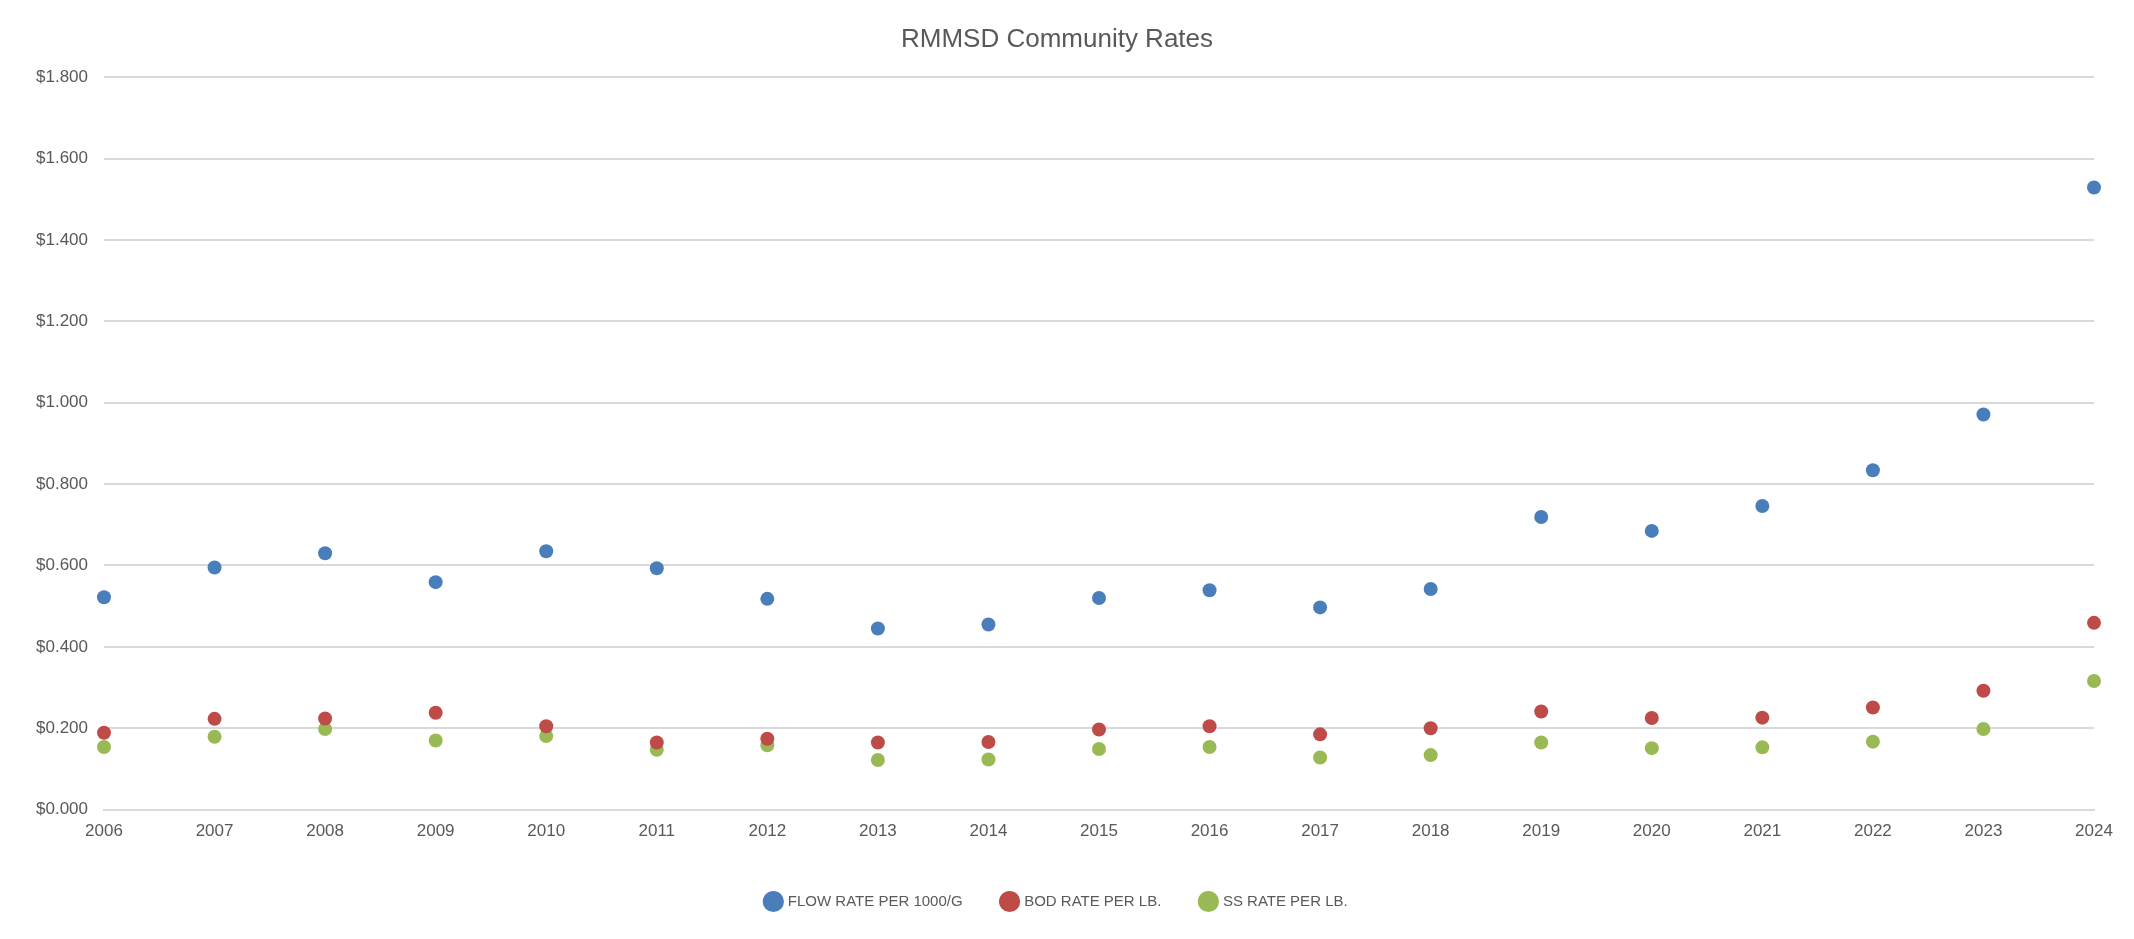  Describe the element at coordinates (435, 831) in the screenshot. I see `x-tick-label: 2009` at that location.